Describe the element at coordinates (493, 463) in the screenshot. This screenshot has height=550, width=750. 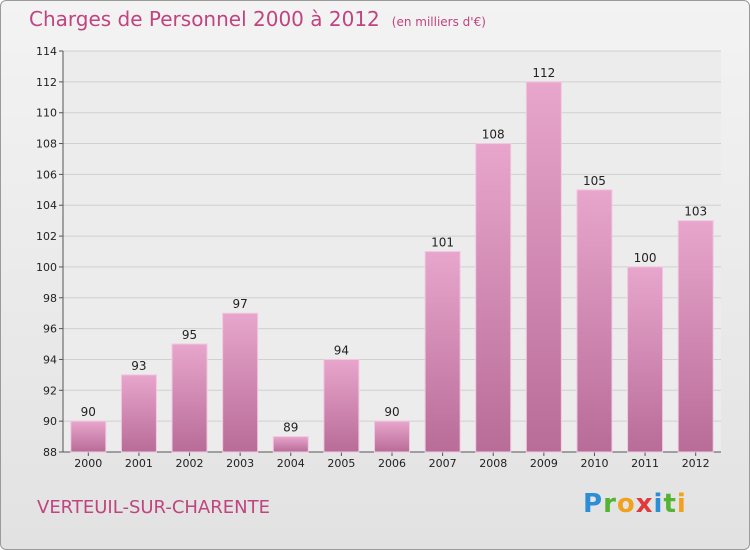
I see `x-tick-label-2008: 2008` at that location.